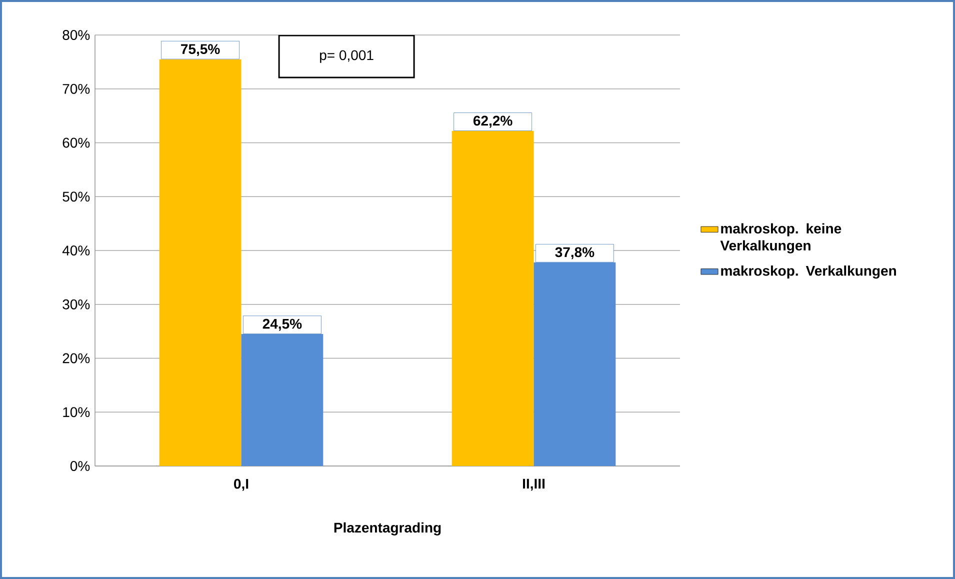 Image resolution: width=955 pixels, height=579 pixels. Describe the element at coordinates (76, 89) in the screenshot. I see `y-tick-label: 70%` at that location.